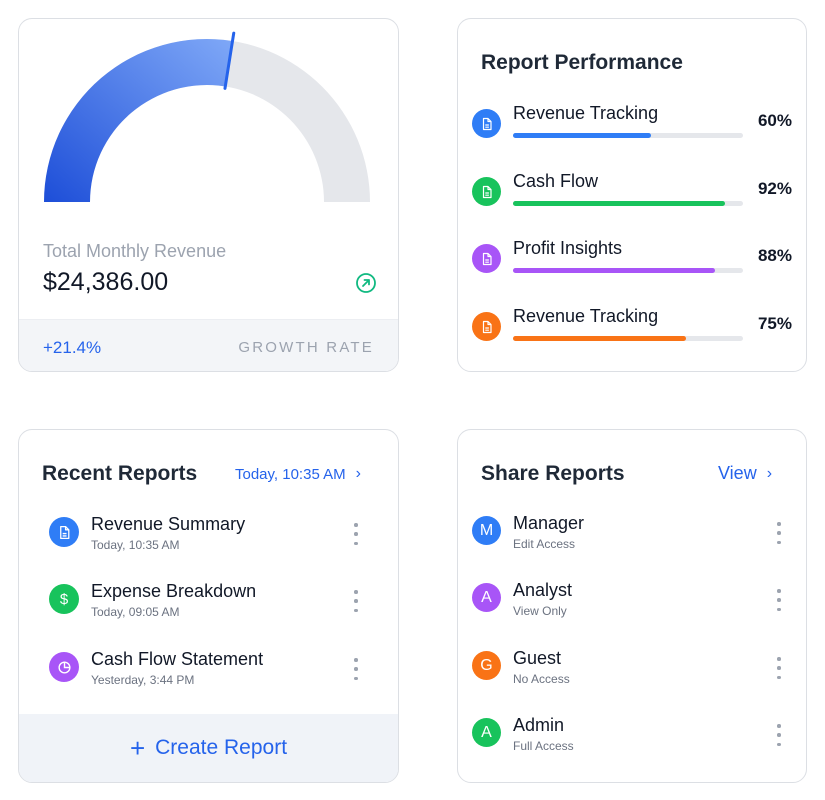  I want to click on create-report-button: + Create Report, so click(208, 748).